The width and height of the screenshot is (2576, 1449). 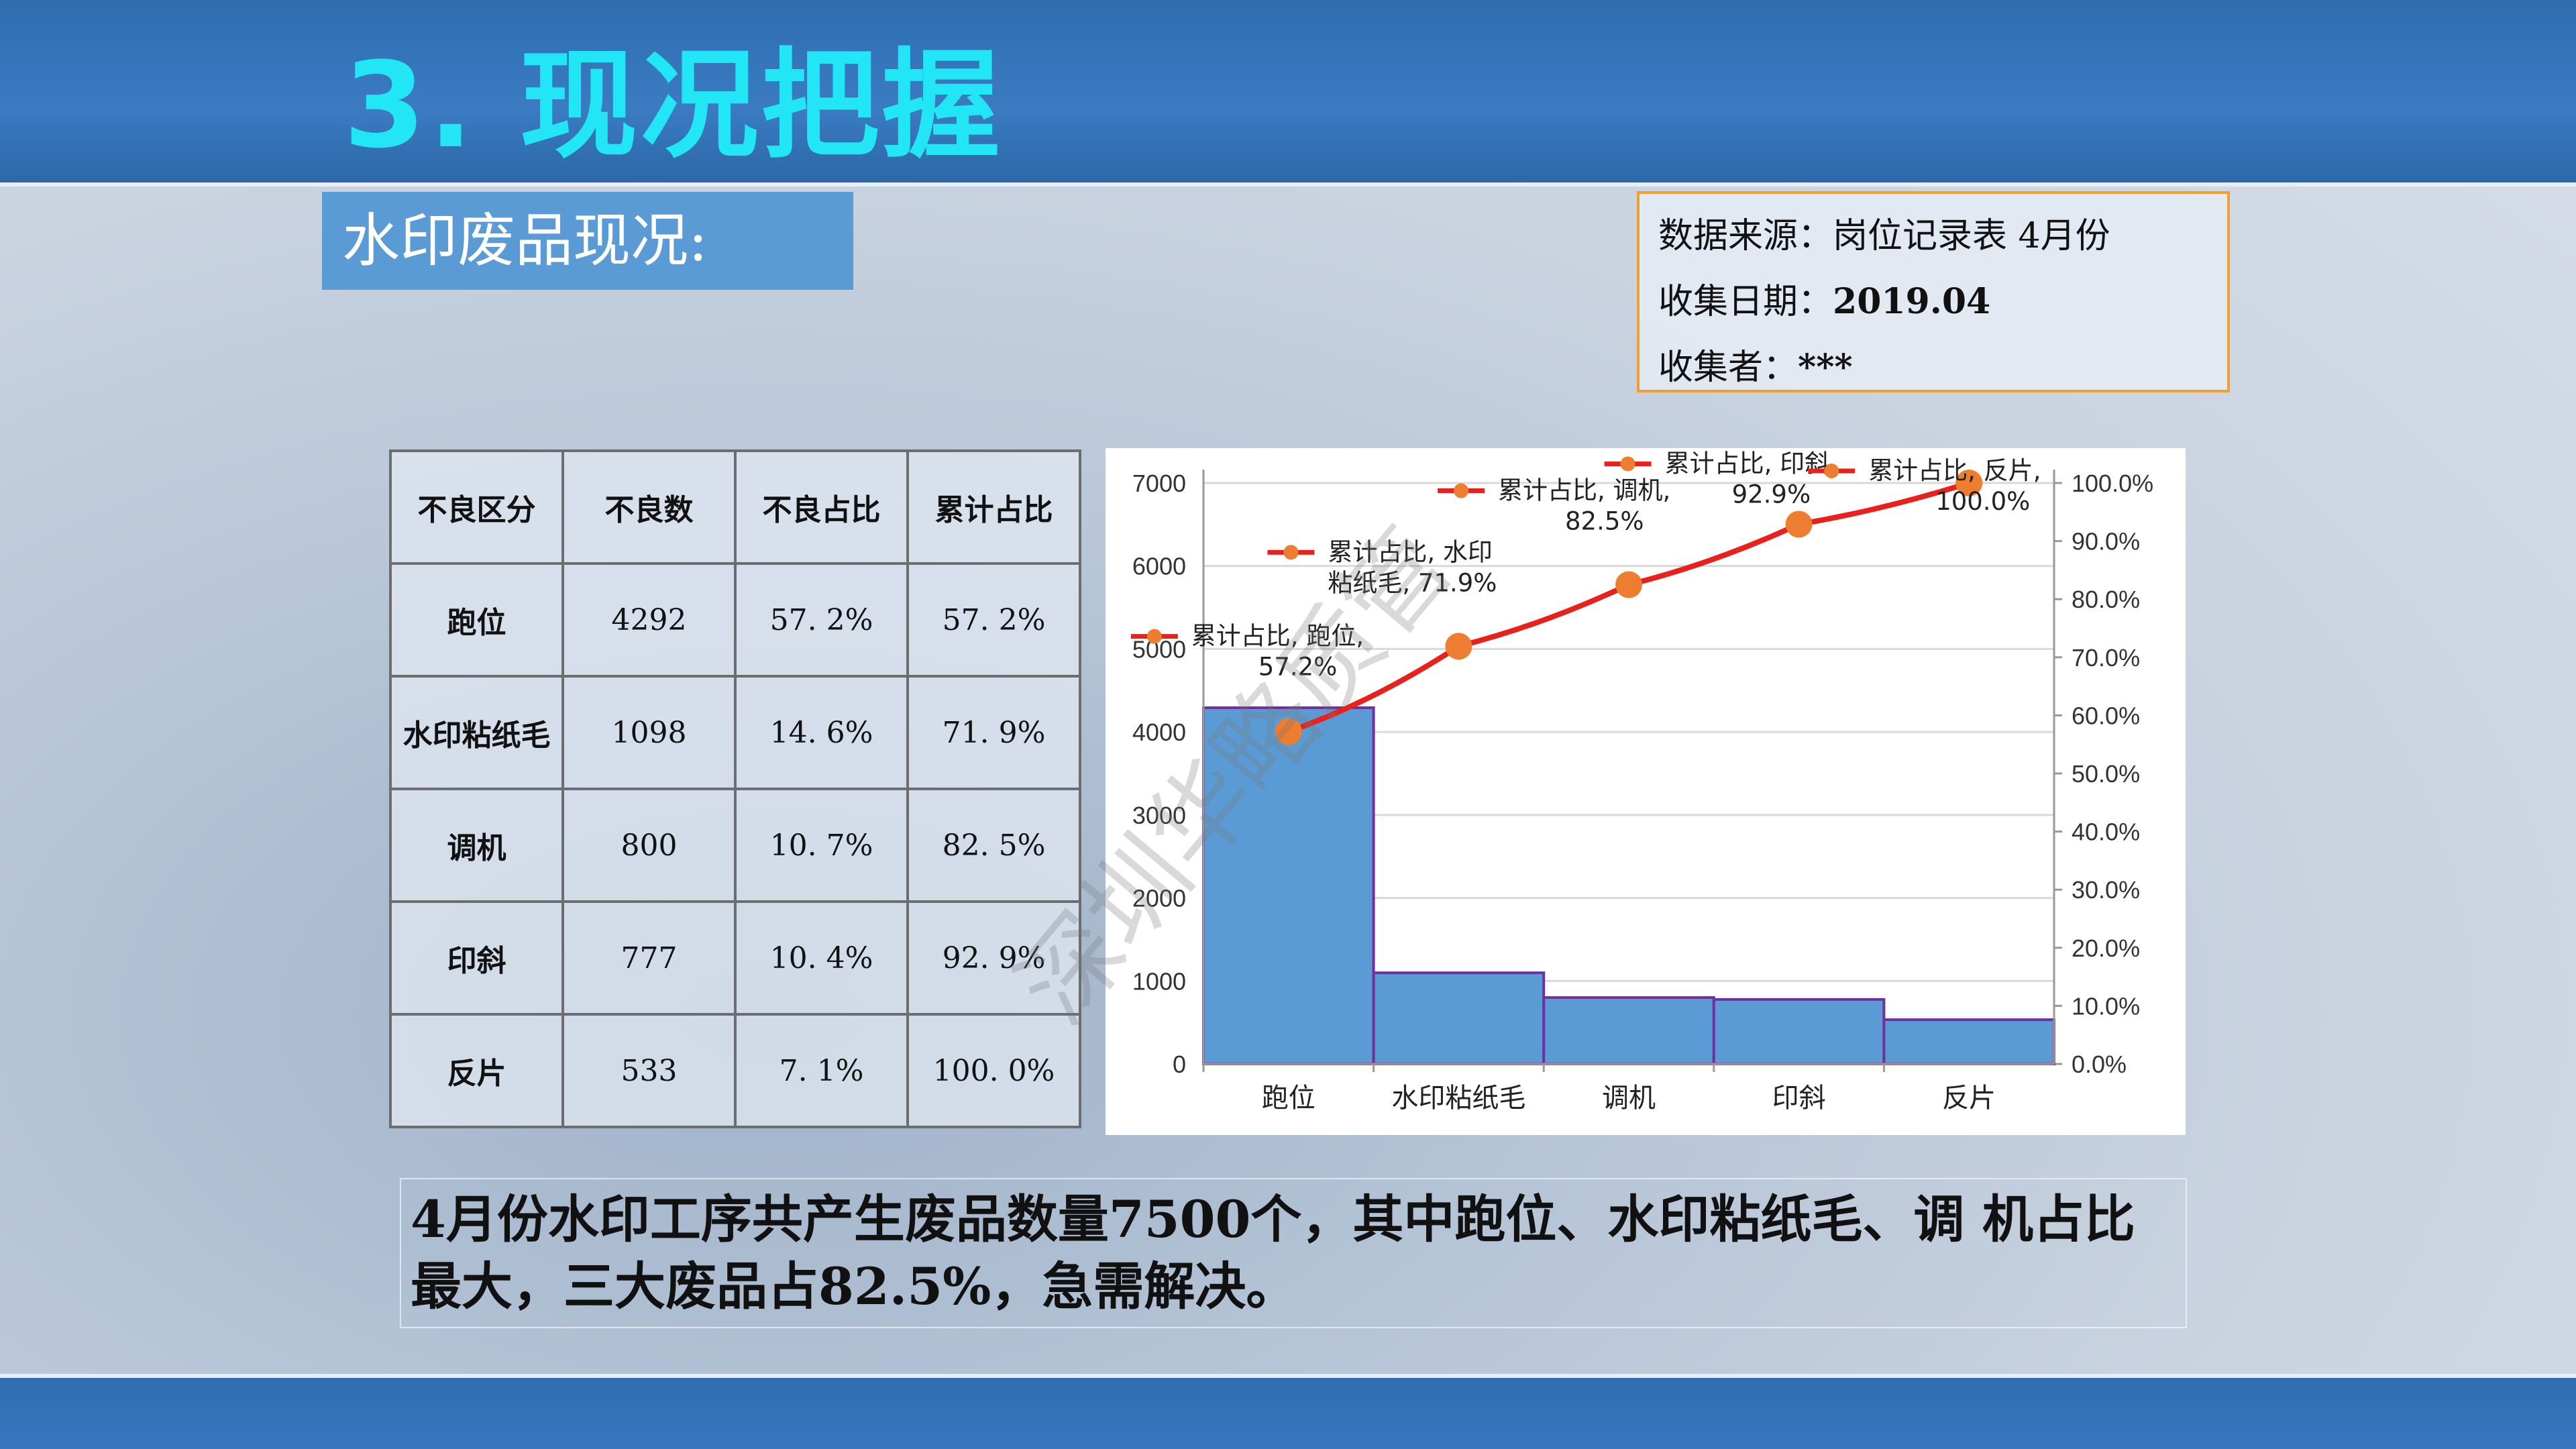 What do you see at coordinates (1954, 470) in the screenshot?
I see `data-label: 累计占比, 反片,` at bounding box center [1954, 470].